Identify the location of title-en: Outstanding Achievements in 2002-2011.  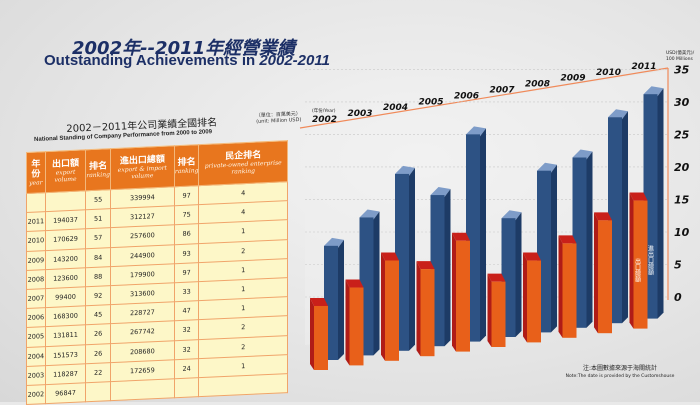
(187, 60).